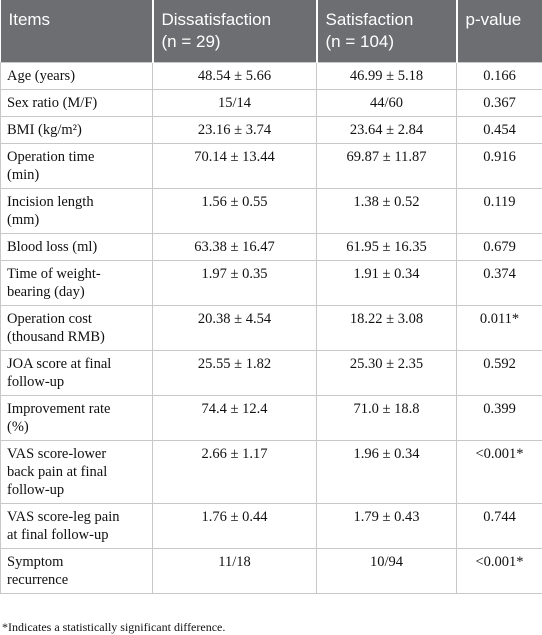  I want to click on value-cell: 70.14 ± 13.44, so click(235, 166).